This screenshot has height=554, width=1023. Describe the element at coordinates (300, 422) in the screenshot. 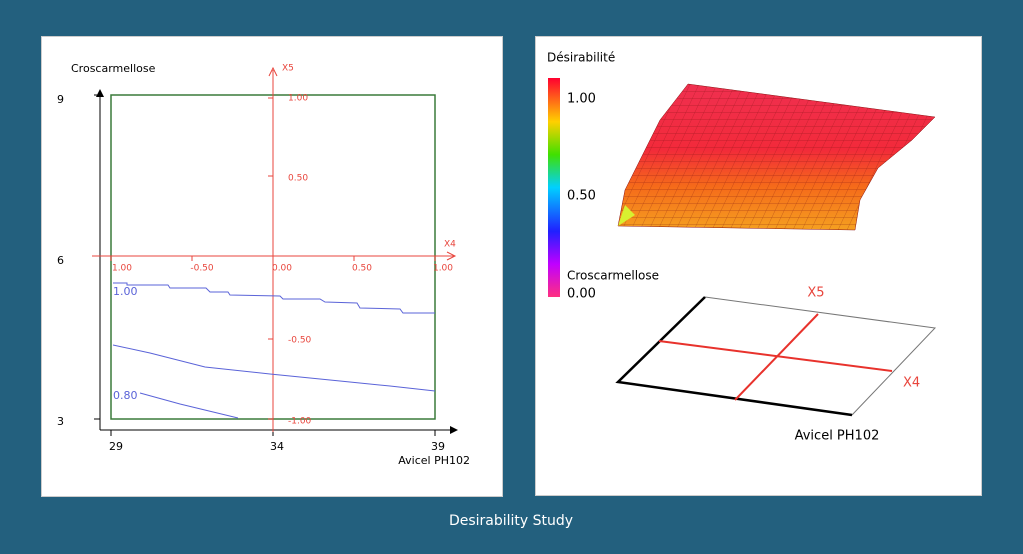

I see `x5-tick-label: -1.00` at that location.